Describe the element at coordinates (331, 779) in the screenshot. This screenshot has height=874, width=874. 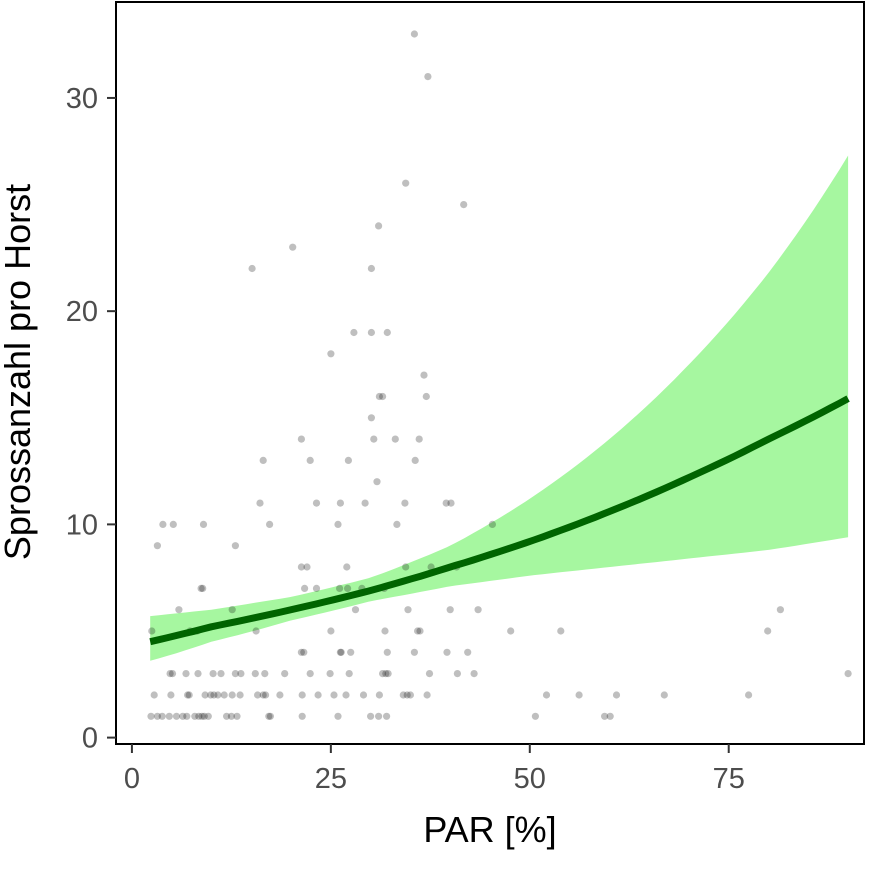
I see `x-tick-label: 25` at that location.